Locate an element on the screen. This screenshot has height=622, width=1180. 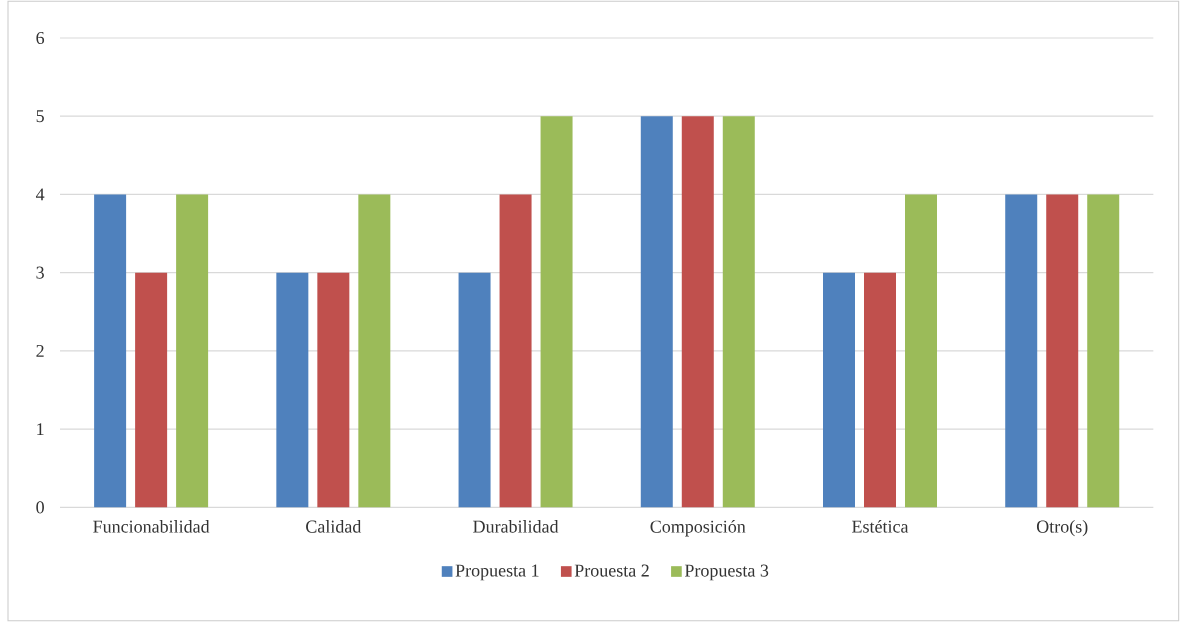
y-tick-label: 0 is located at coordinates (40, 507).